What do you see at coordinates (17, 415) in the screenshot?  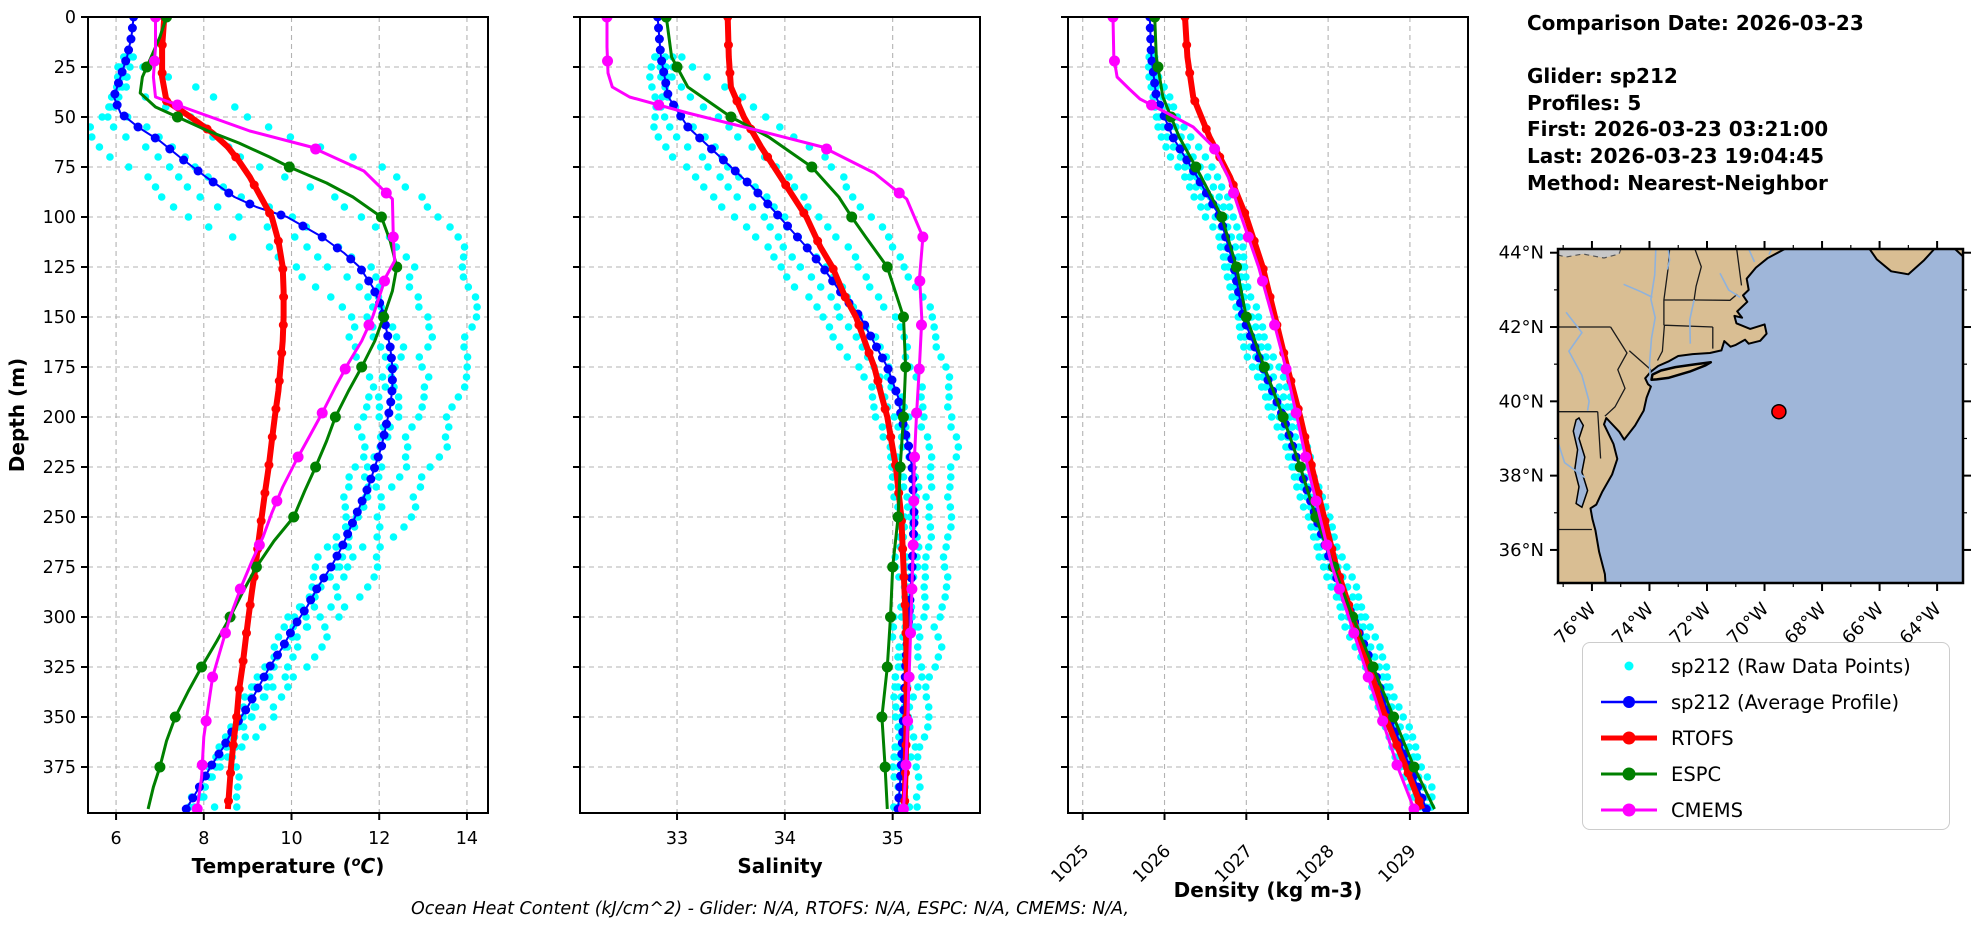 I see `depth-axis-label: Depth (m)` at bounding box center [17, 415].